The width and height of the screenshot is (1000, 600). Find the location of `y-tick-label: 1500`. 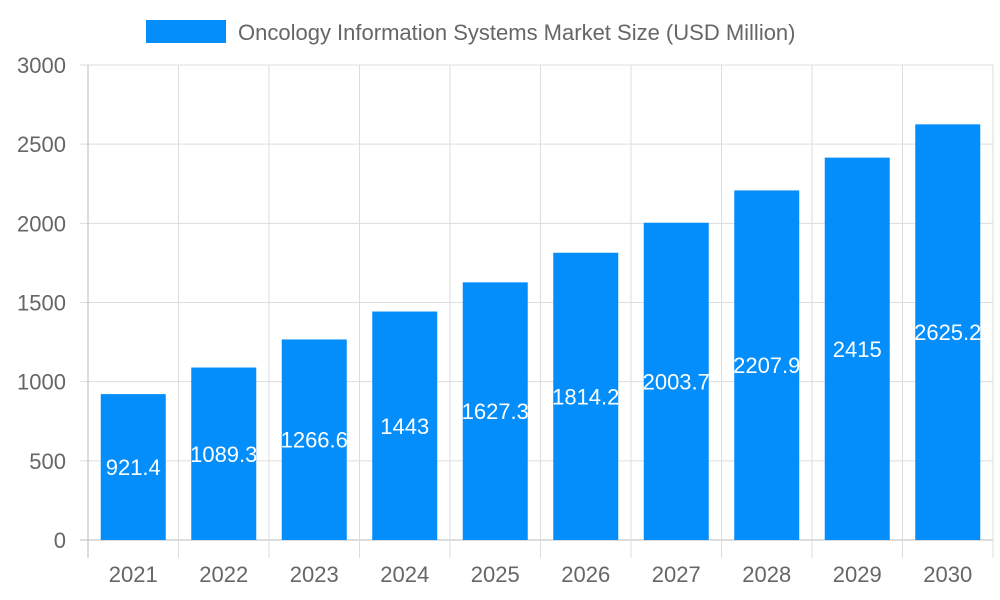

y-tick-label: 1500 is located at coordinates (41, 303).